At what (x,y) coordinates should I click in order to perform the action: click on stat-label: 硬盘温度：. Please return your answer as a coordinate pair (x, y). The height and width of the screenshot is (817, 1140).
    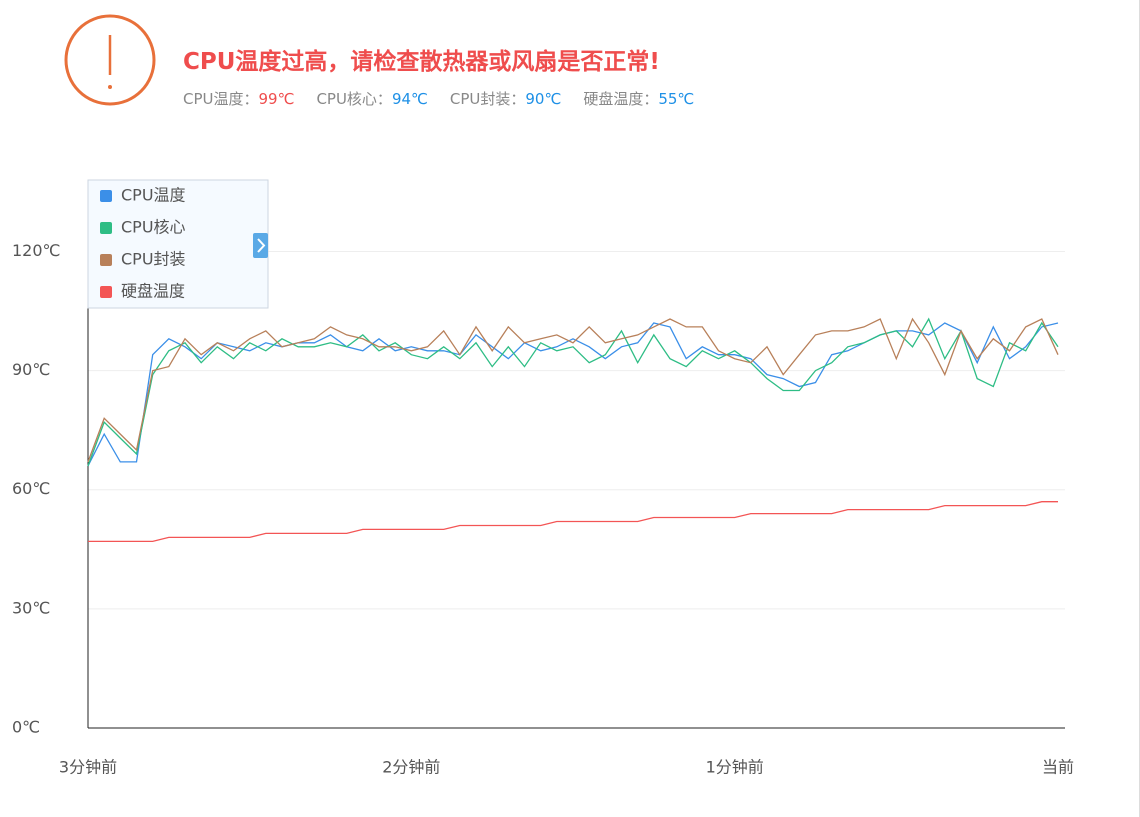
    Looking at the image, I should click on (621, 99).